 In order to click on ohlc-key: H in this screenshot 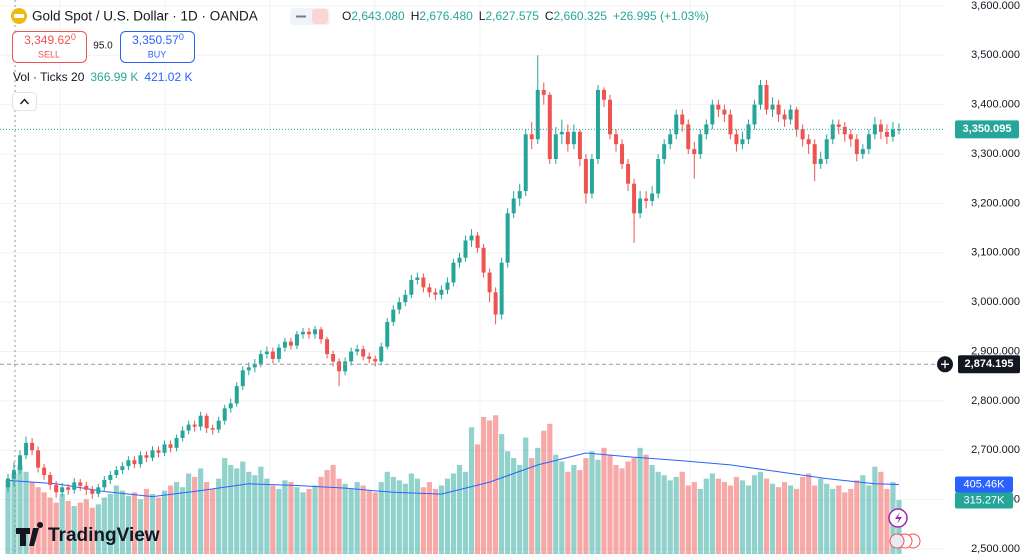, I will do `click(415, 16)`.